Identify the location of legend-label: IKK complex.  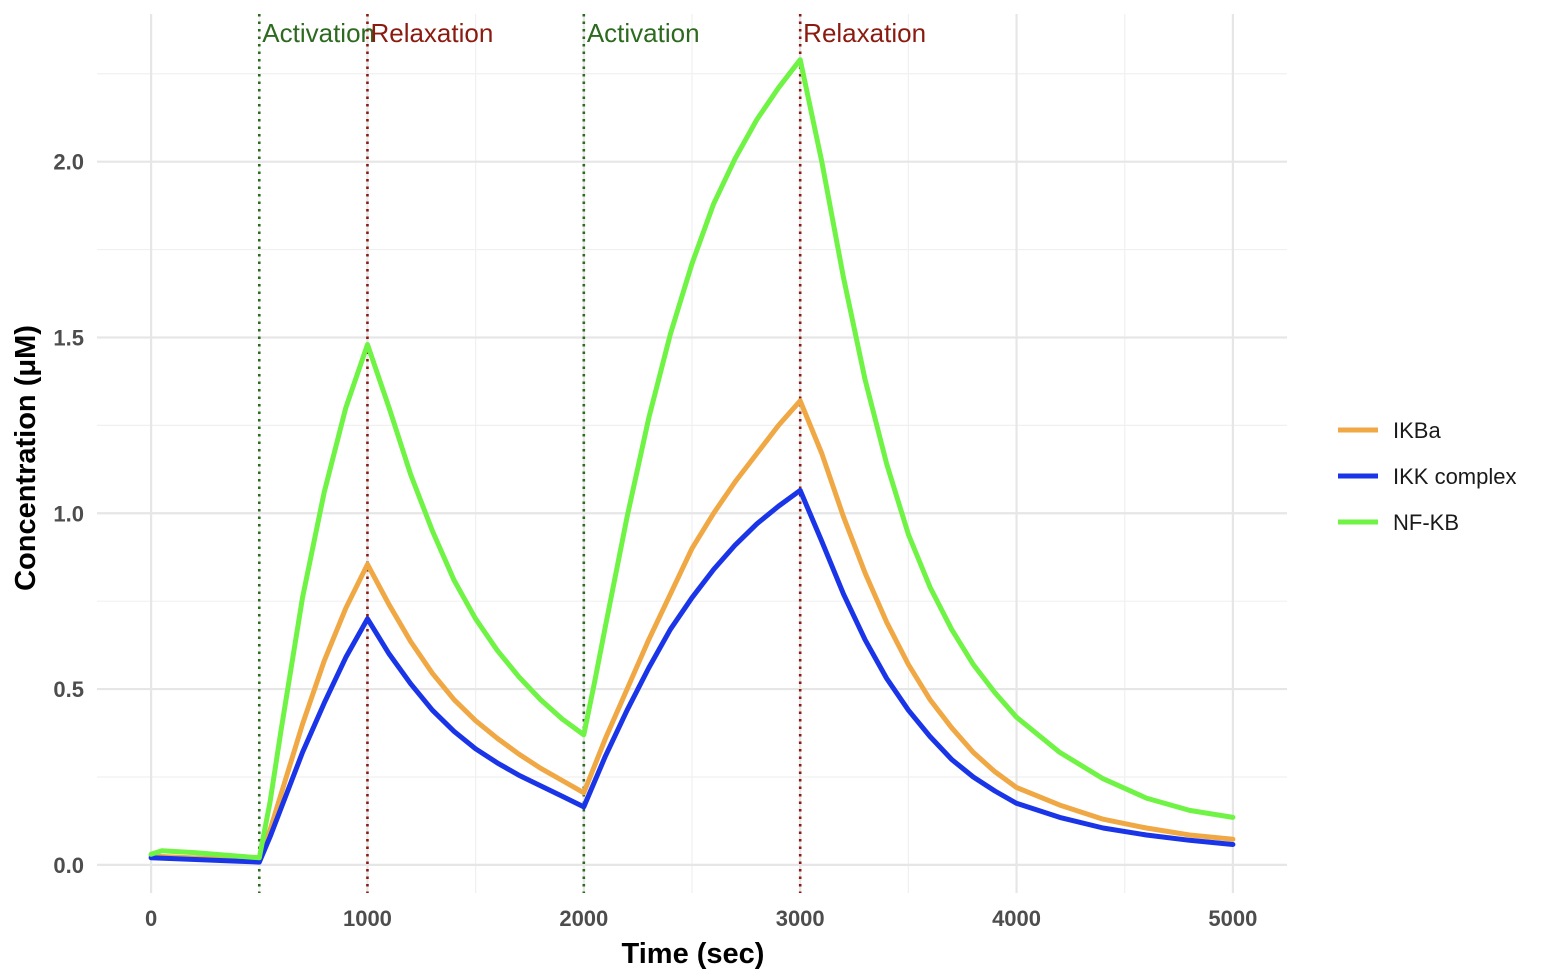
(1455, 476).